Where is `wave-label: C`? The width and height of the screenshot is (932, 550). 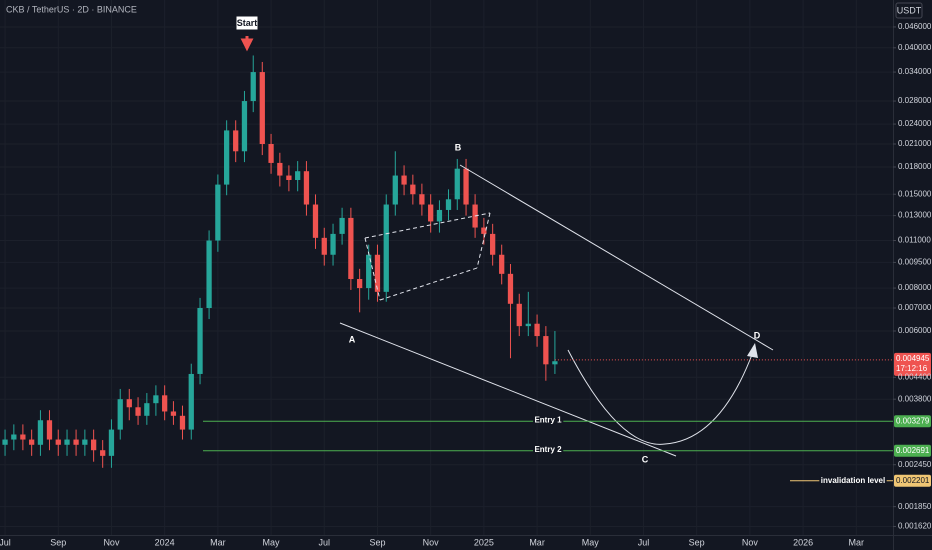 wave-label: C is located at coordinates (645, 459).